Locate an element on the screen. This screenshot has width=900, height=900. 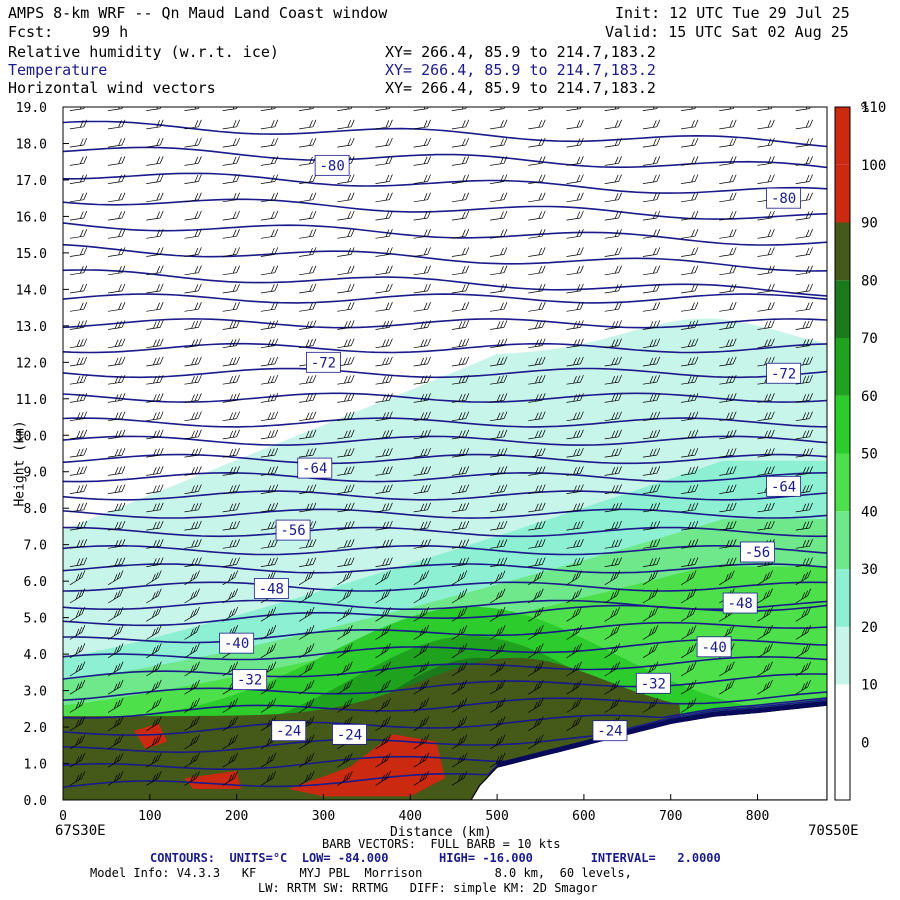
x-tick-label: 400 is located at coordinates (410, 816).